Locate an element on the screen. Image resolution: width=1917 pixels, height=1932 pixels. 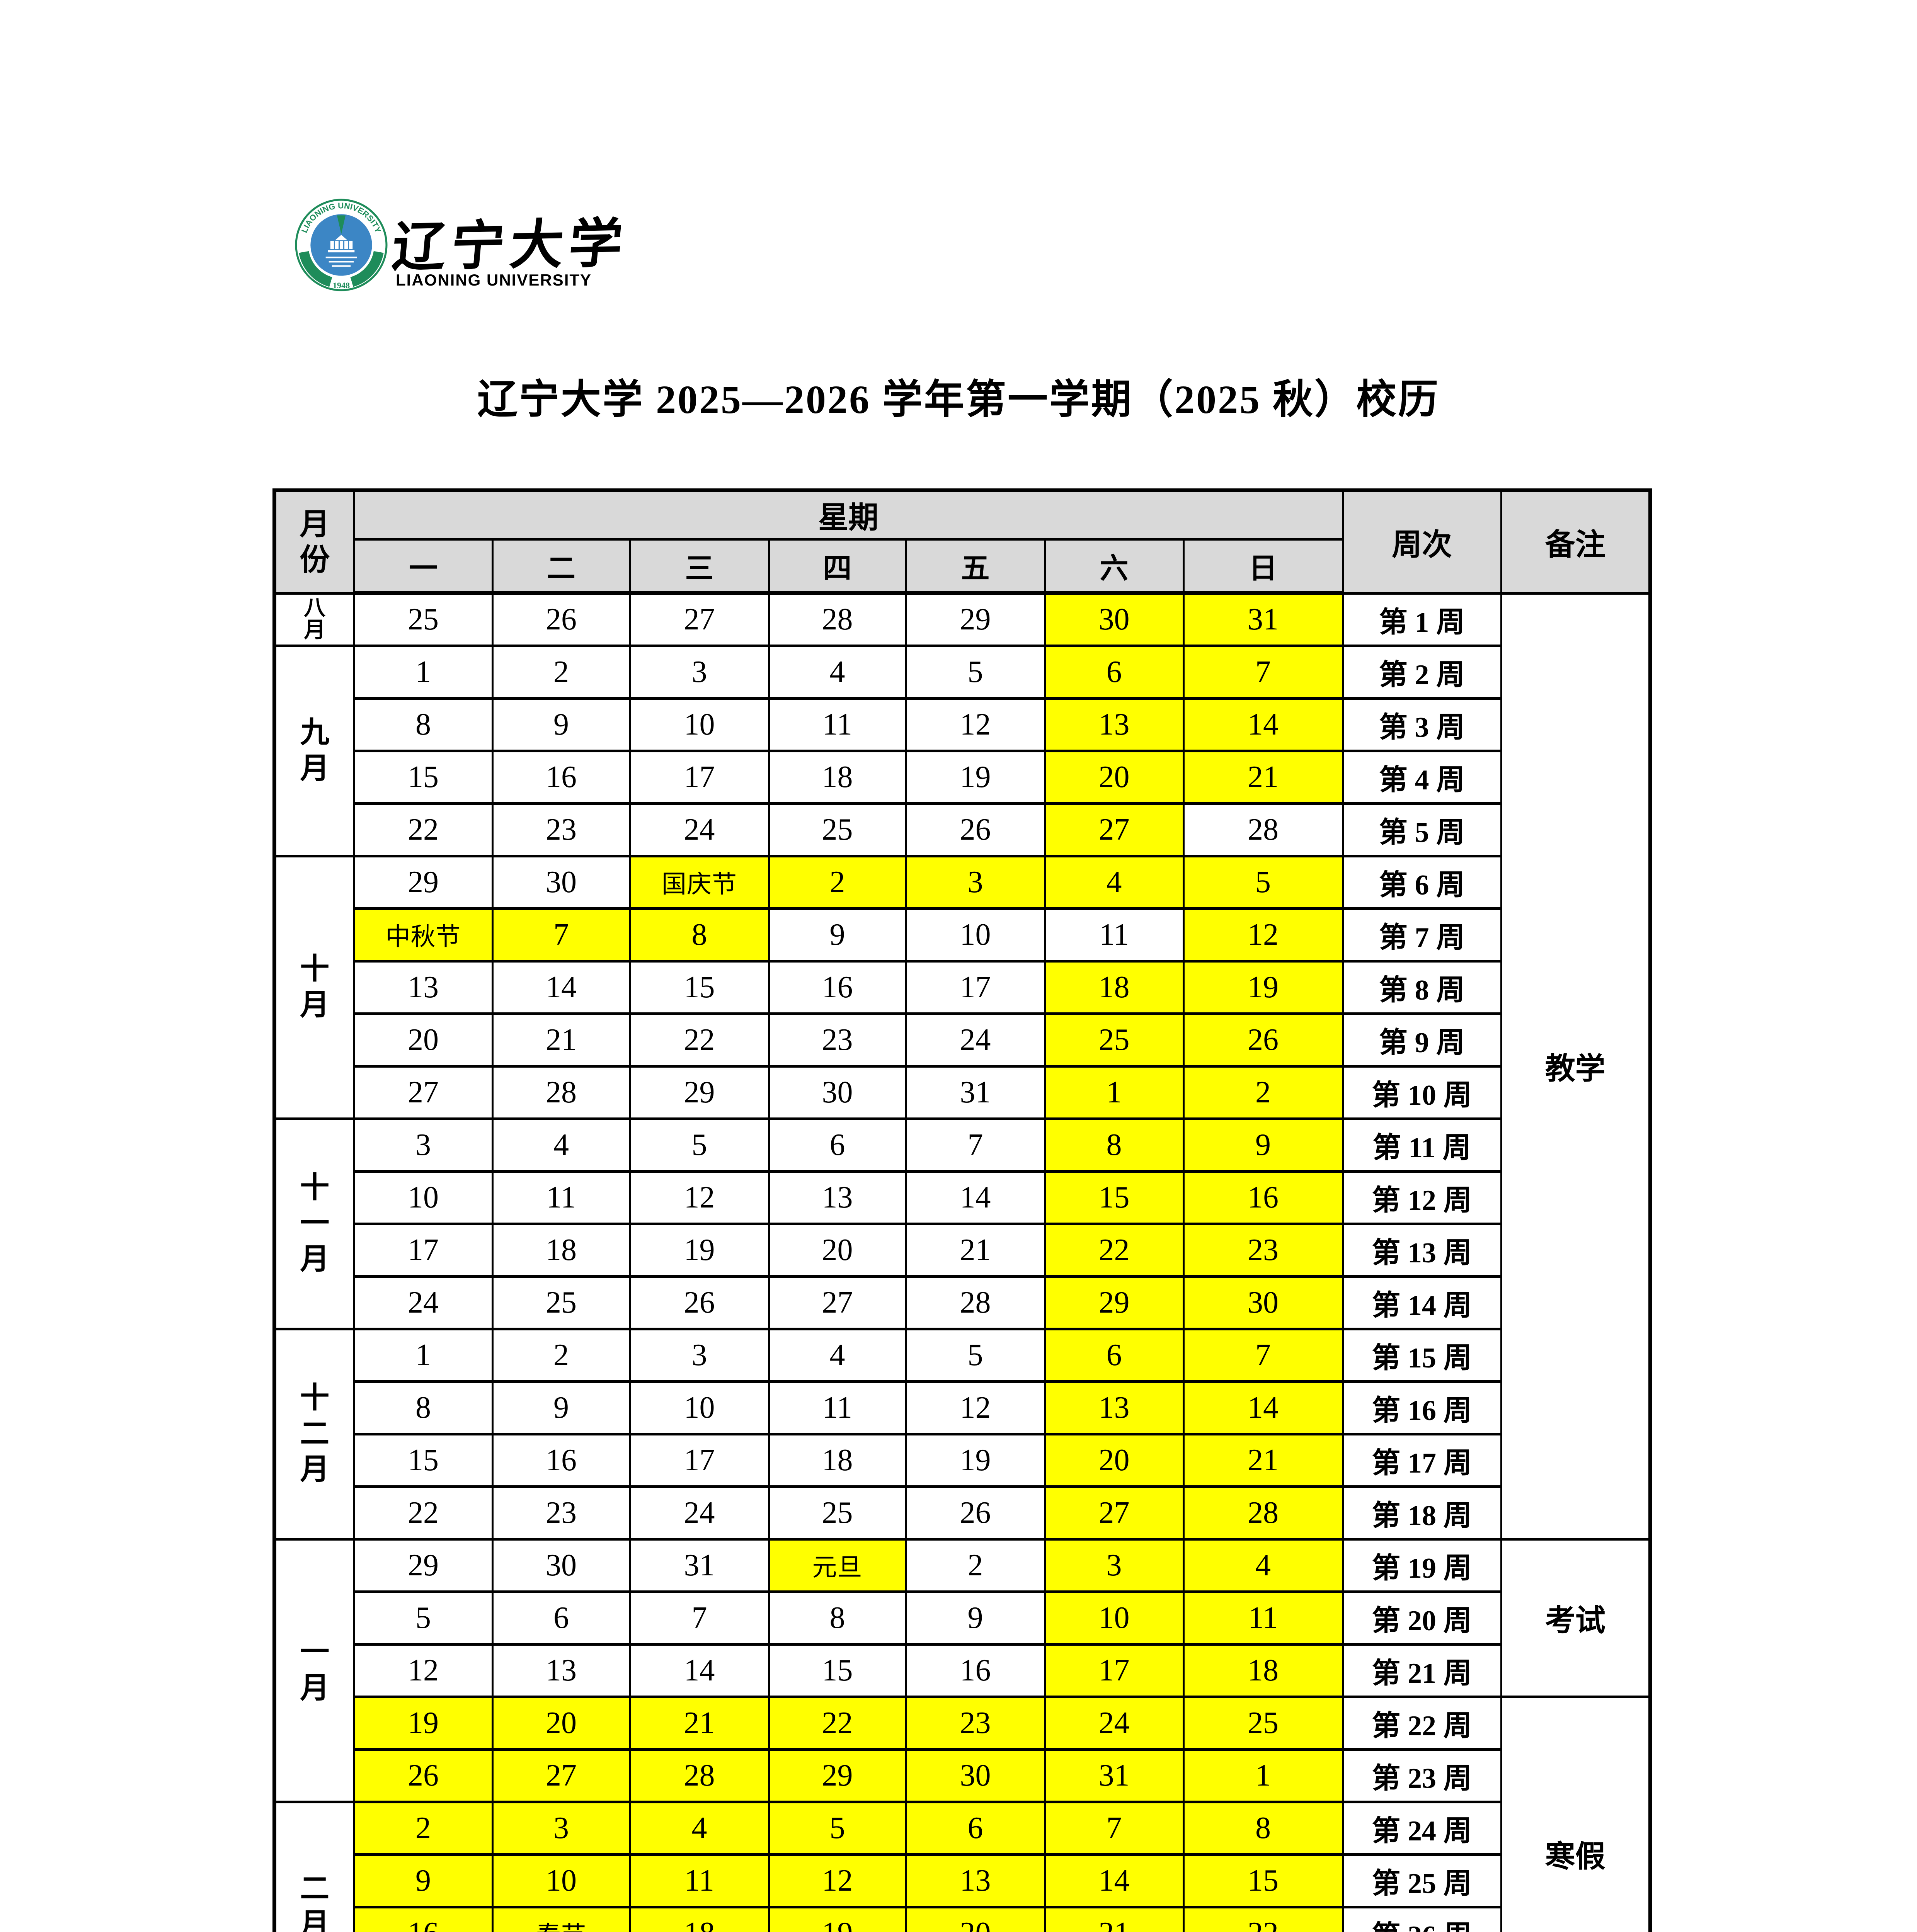
day-cell: 12 is located at coordinates (1263, 935).